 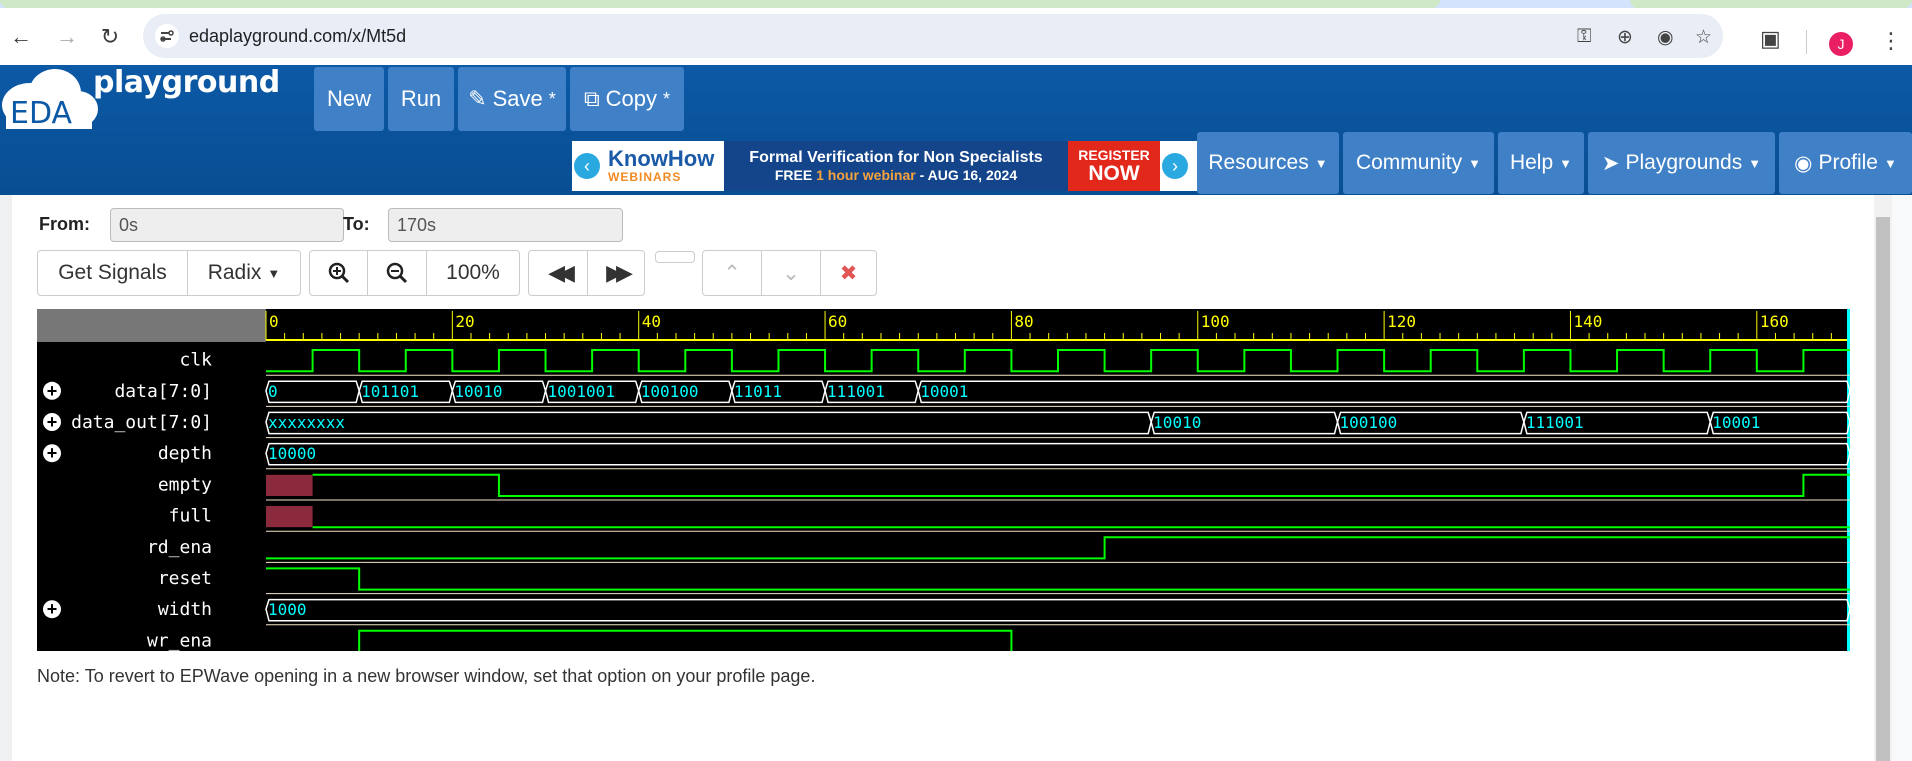 I want to click on from-input: 0s, so click(x=227, y=225).